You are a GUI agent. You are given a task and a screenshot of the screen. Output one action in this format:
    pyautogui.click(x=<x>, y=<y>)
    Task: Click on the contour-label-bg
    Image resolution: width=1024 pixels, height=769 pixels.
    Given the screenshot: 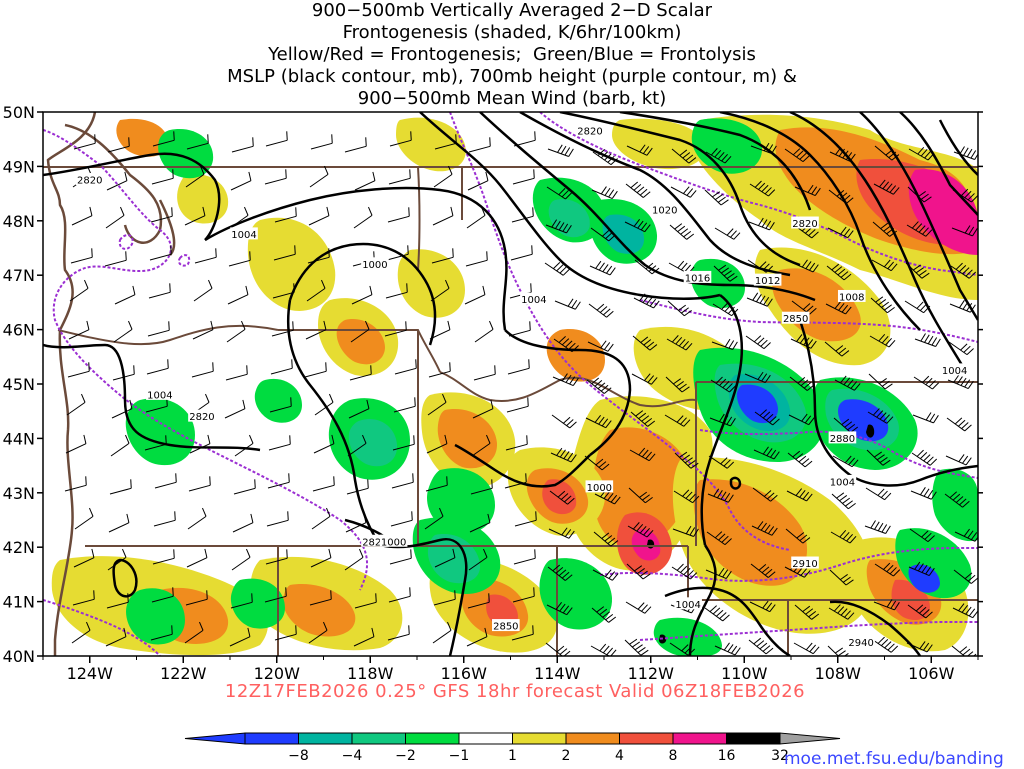 What is the action you would take?
    pyautogui.click(x=954, y=369)
    